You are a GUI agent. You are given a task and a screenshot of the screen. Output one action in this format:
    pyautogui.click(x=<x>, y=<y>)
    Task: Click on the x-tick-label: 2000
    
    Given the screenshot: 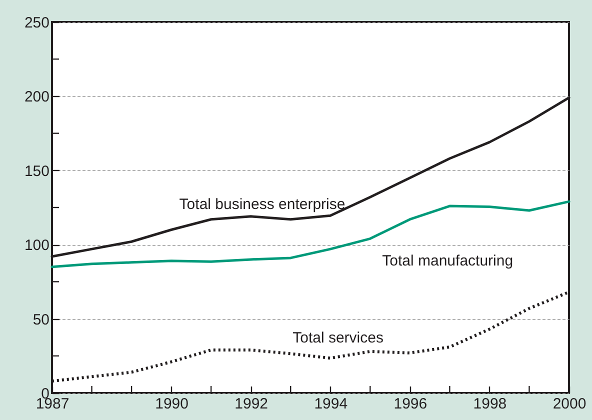 What is the action you would take?
    pyautogui.click(x=569, y=404)
    